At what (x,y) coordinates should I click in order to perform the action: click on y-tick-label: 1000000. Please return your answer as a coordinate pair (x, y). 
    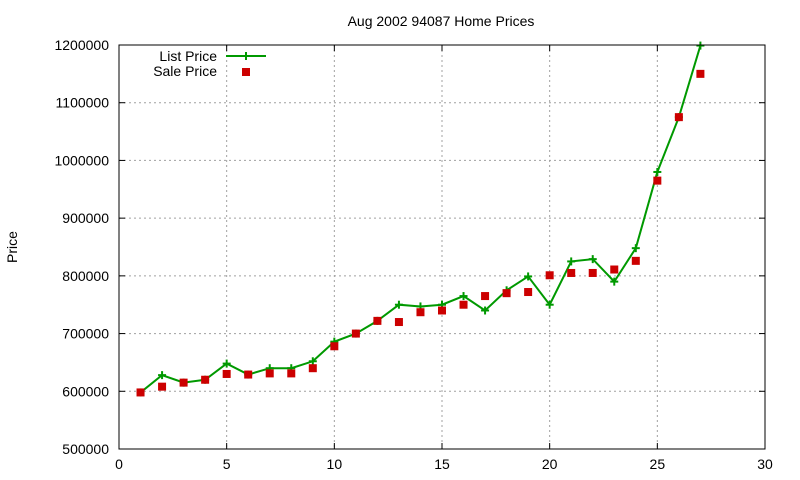
    Looking at the image, I should click on (81, 160).